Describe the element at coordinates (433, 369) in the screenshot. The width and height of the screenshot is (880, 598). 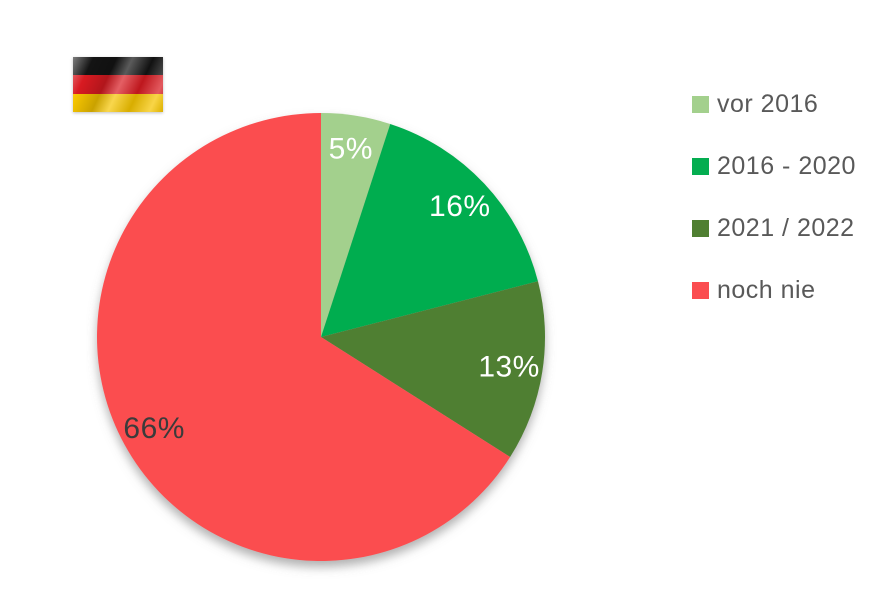
I see `pie-slice-2021-2022` at that location.